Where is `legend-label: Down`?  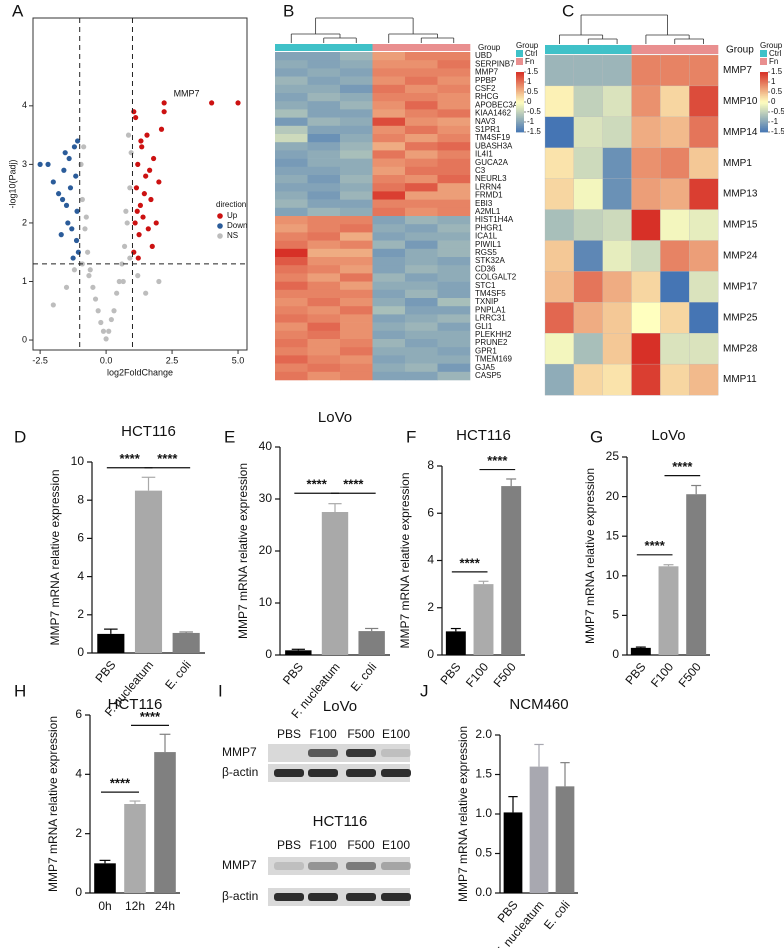 legend-label: Down is located at coordinates (237, 225).